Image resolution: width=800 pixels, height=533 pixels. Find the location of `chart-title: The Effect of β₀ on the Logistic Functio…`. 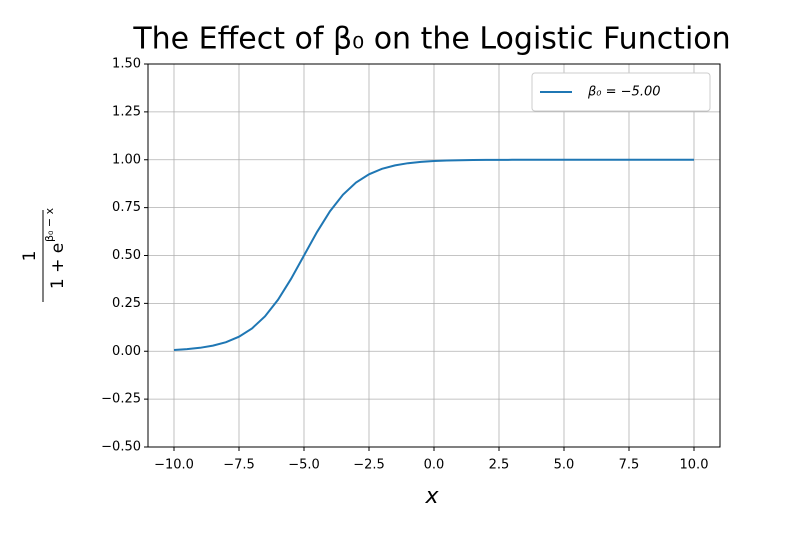

chart-title: The Effect of β₀ on the Logistic Functio… is located at coordinates (431, 39).